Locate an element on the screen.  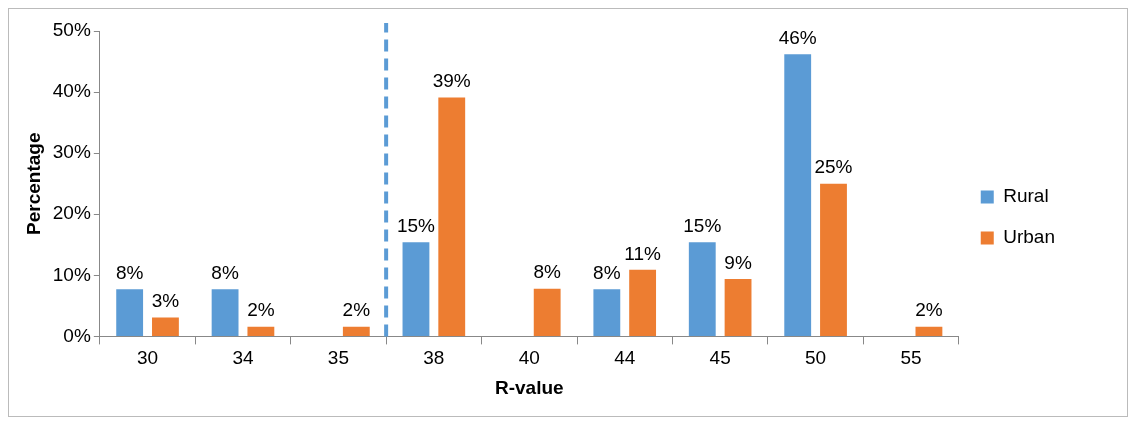
x-tick-label: 35 is located at coordinates (338, 358).